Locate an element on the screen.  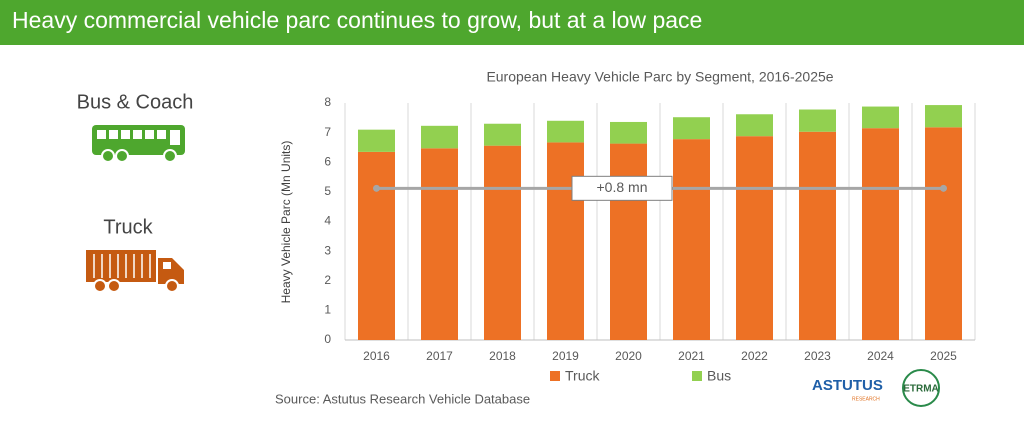
x-tick-label: 2017 is located at coordinates (439, 356).